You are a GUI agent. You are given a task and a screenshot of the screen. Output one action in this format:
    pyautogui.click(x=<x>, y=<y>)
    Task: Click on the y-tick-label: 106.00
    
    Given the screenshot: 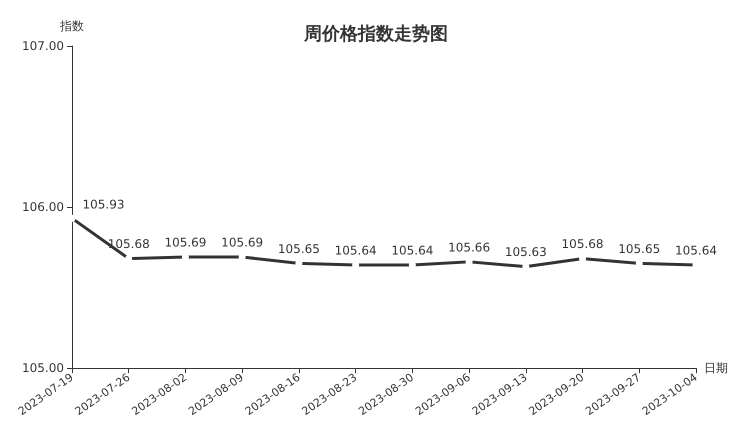 What is the action you would take?
    pyautogui.click(x=43, y=207)
    